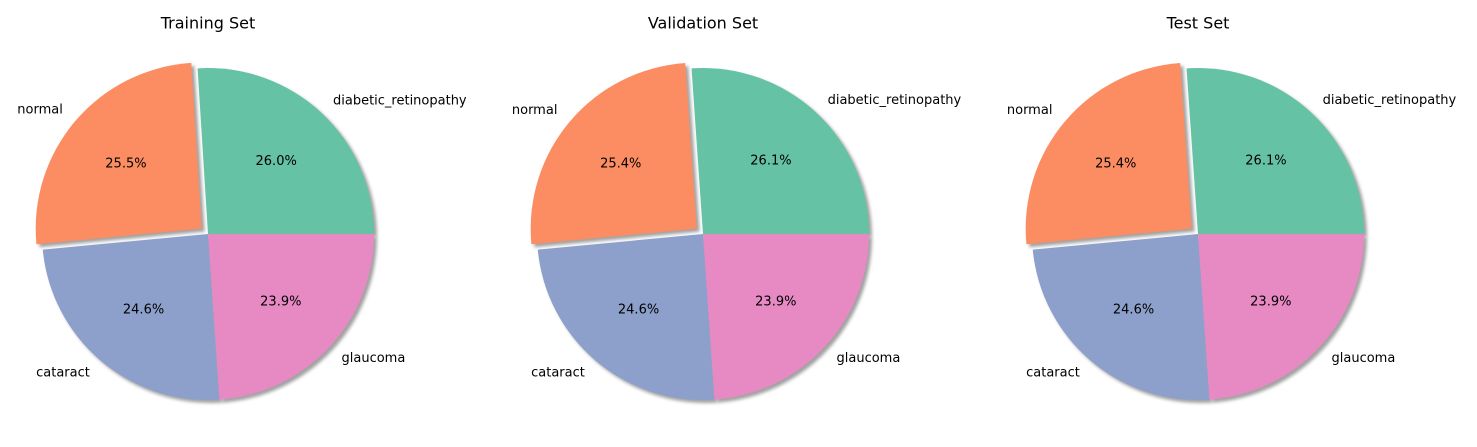 The height and width of the screenshot is (447, 1477). I want to click on chart-title: Validation Set, so click(703, 23).